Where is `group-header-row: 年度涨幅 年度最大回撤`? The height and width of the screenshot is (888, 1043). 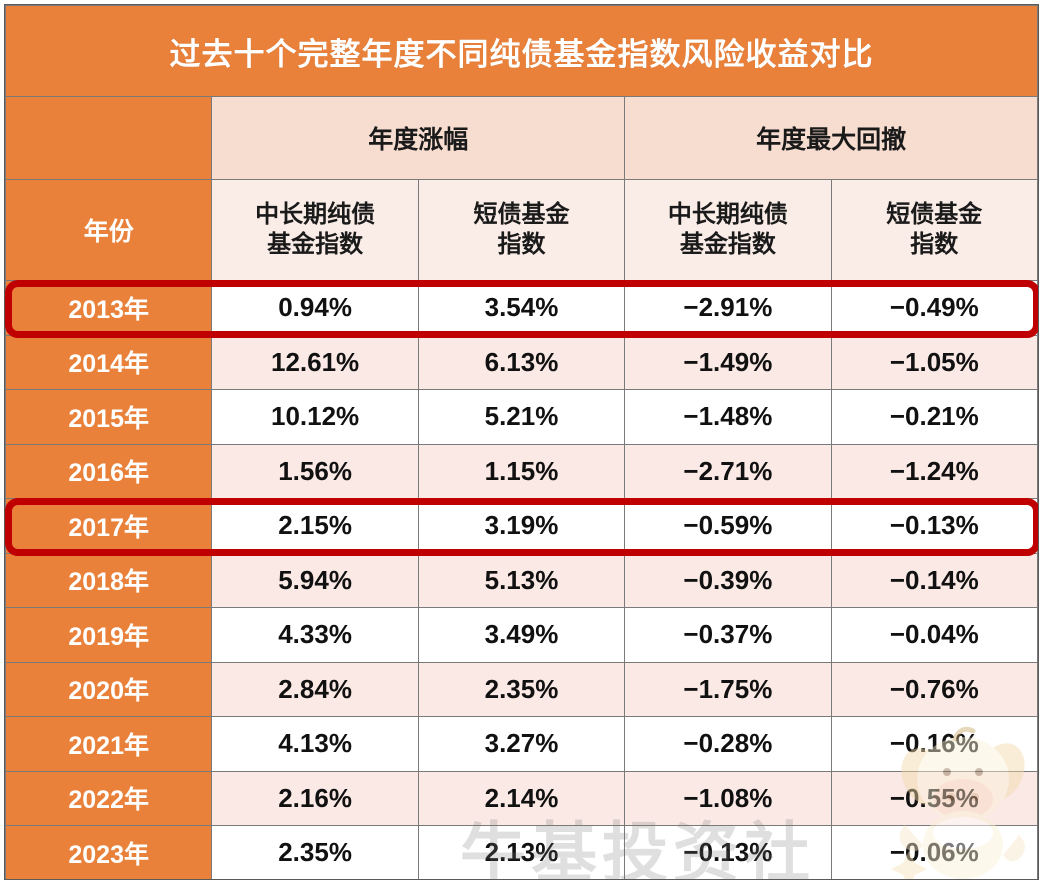 group-header-row: 年度涨幅 年度最大回撤 is located at coordinates (521, 138).